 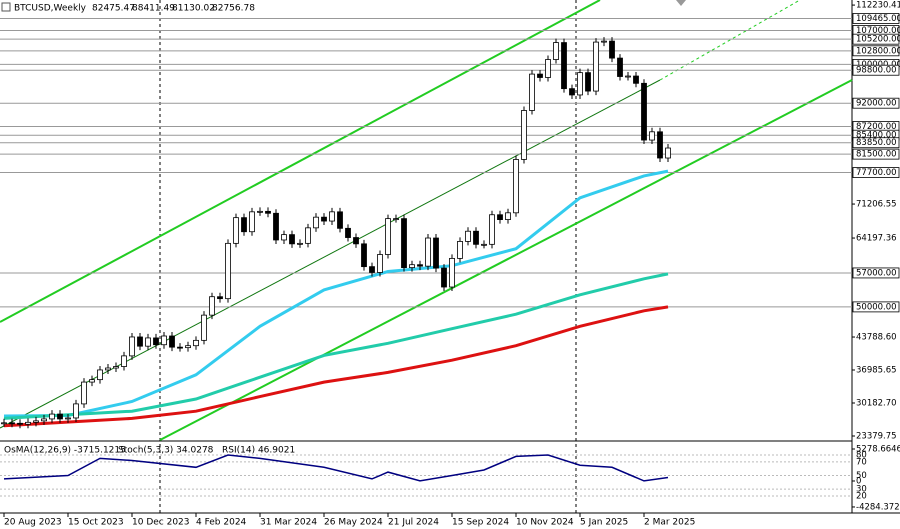 I want to click on shift-marker, so click(x=681, y=3).